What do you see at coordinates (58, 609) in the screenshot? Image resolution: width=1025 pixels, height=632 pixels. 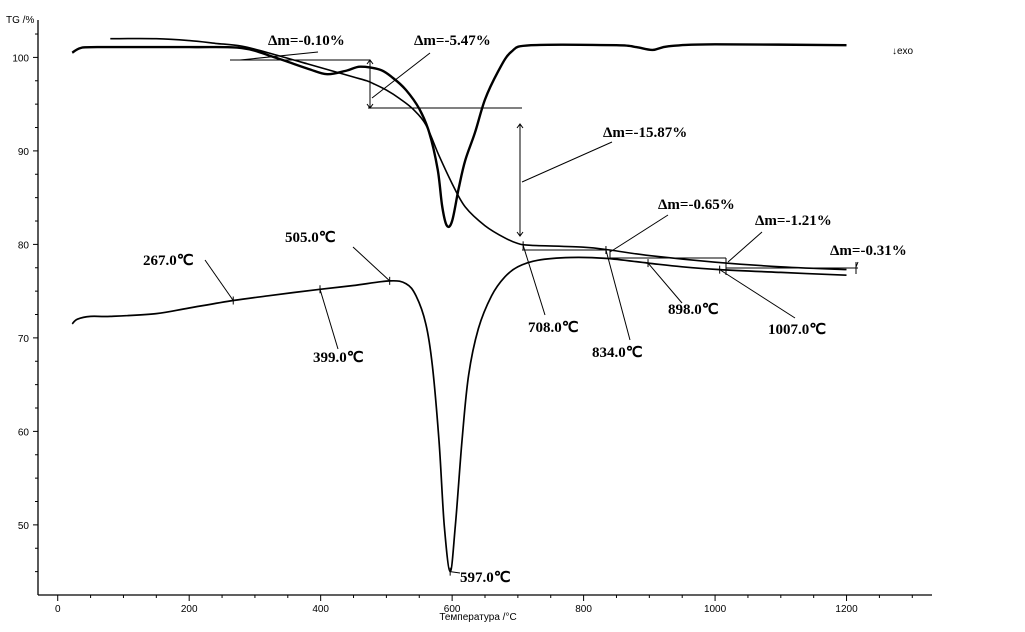 I see `x-tick-label: 0` at bounding box center [58, 609].